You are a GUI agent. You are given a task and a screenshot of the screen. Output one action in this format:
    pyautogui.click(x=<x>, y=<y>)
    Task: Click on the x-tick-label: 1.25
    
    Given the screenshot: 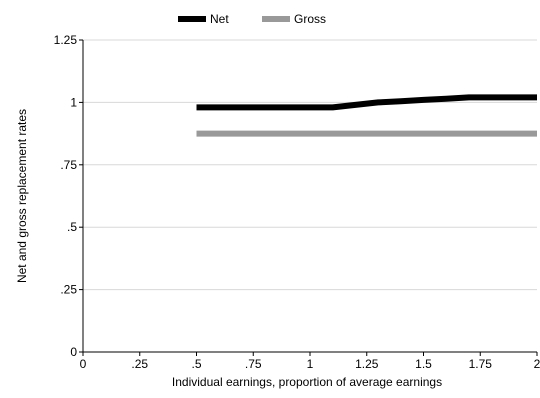 What is the action you would take?
    pyautogui.click(x=367, y=364)
    